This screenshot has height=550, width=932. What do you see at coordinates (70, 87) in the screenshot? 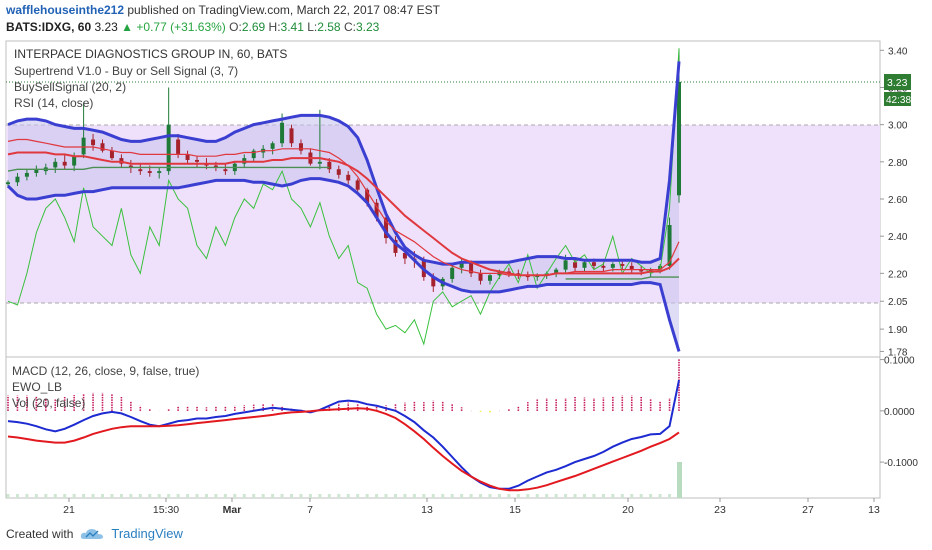
I see `legend-buysell: BuySellSignal (20, 2)` at bounding box center [70, 87].